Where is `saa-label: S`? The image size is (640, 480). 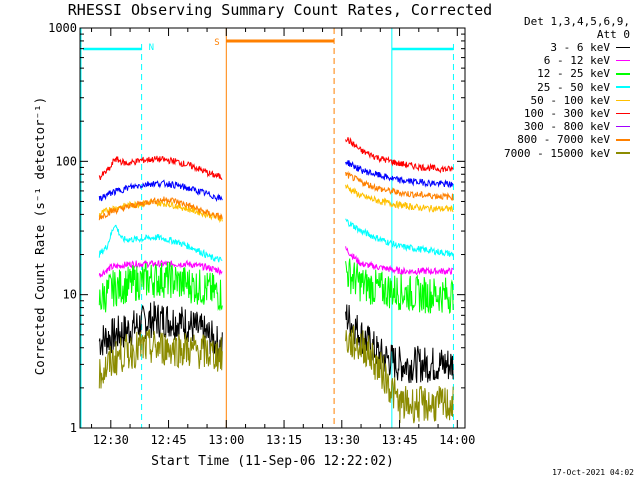
saa-label: S is located at coordinates (216, 43).